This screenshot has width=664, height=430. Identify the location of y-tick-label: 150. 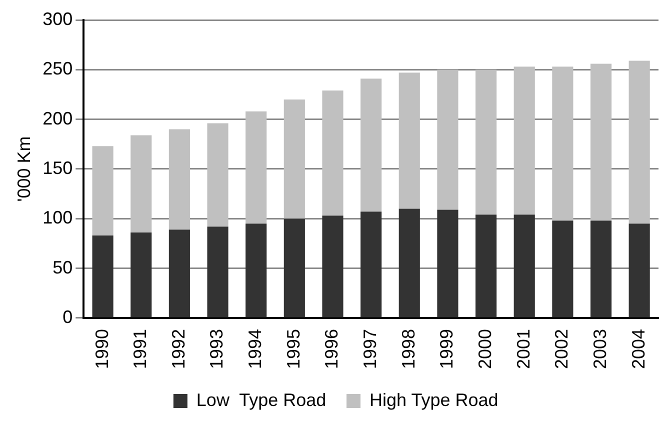
(57, 168).